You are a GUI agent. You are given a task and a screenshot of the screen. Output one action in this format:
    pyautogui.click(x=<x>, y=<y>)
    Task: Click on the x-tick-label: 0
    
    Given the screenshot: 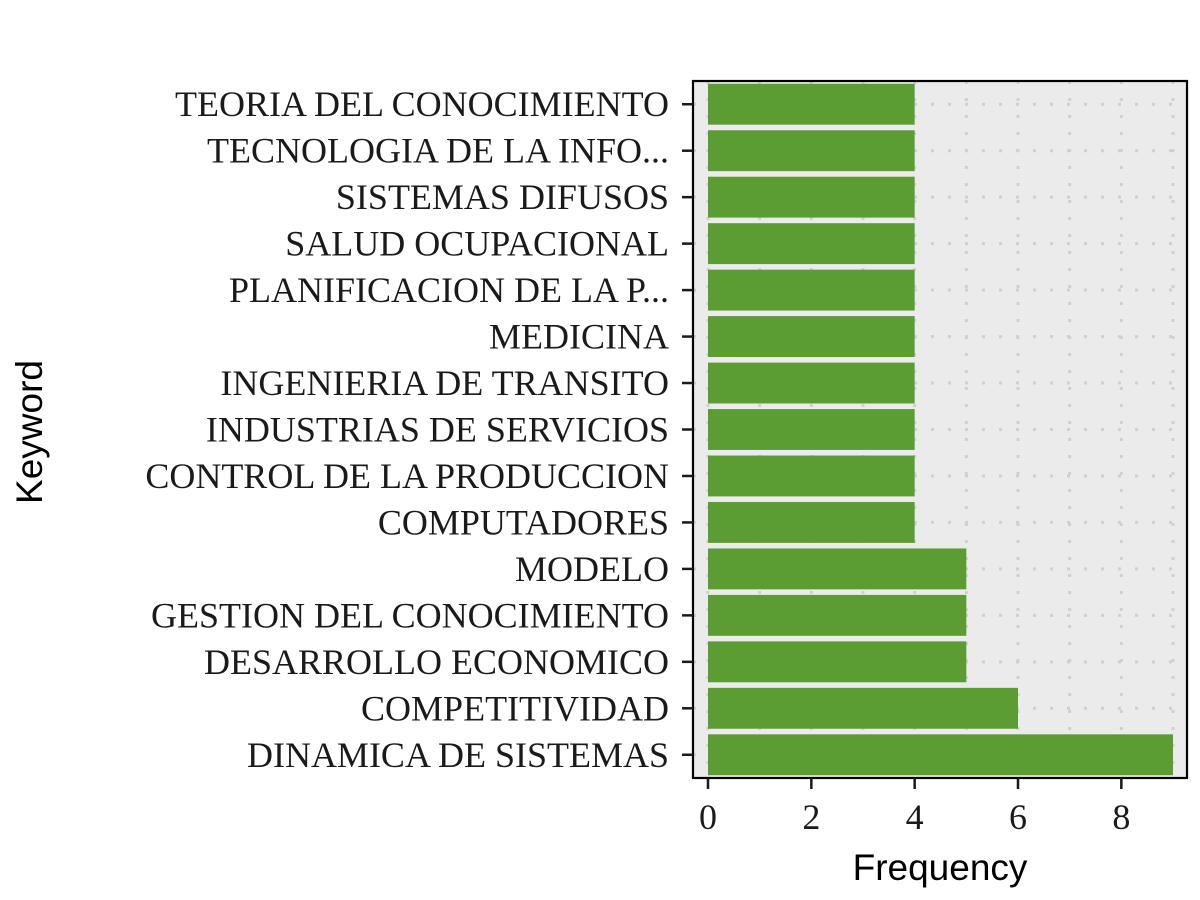 What is the action you would take?
    pyautogui.click(x=708, y=817)
    